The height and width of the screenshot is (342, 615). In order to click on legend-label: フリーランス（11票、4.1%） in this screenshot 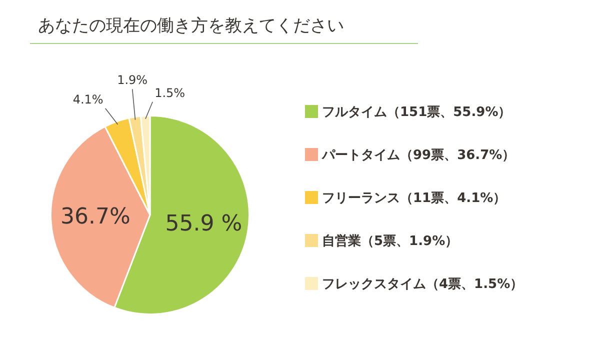, I will do `click(414, 198)`.